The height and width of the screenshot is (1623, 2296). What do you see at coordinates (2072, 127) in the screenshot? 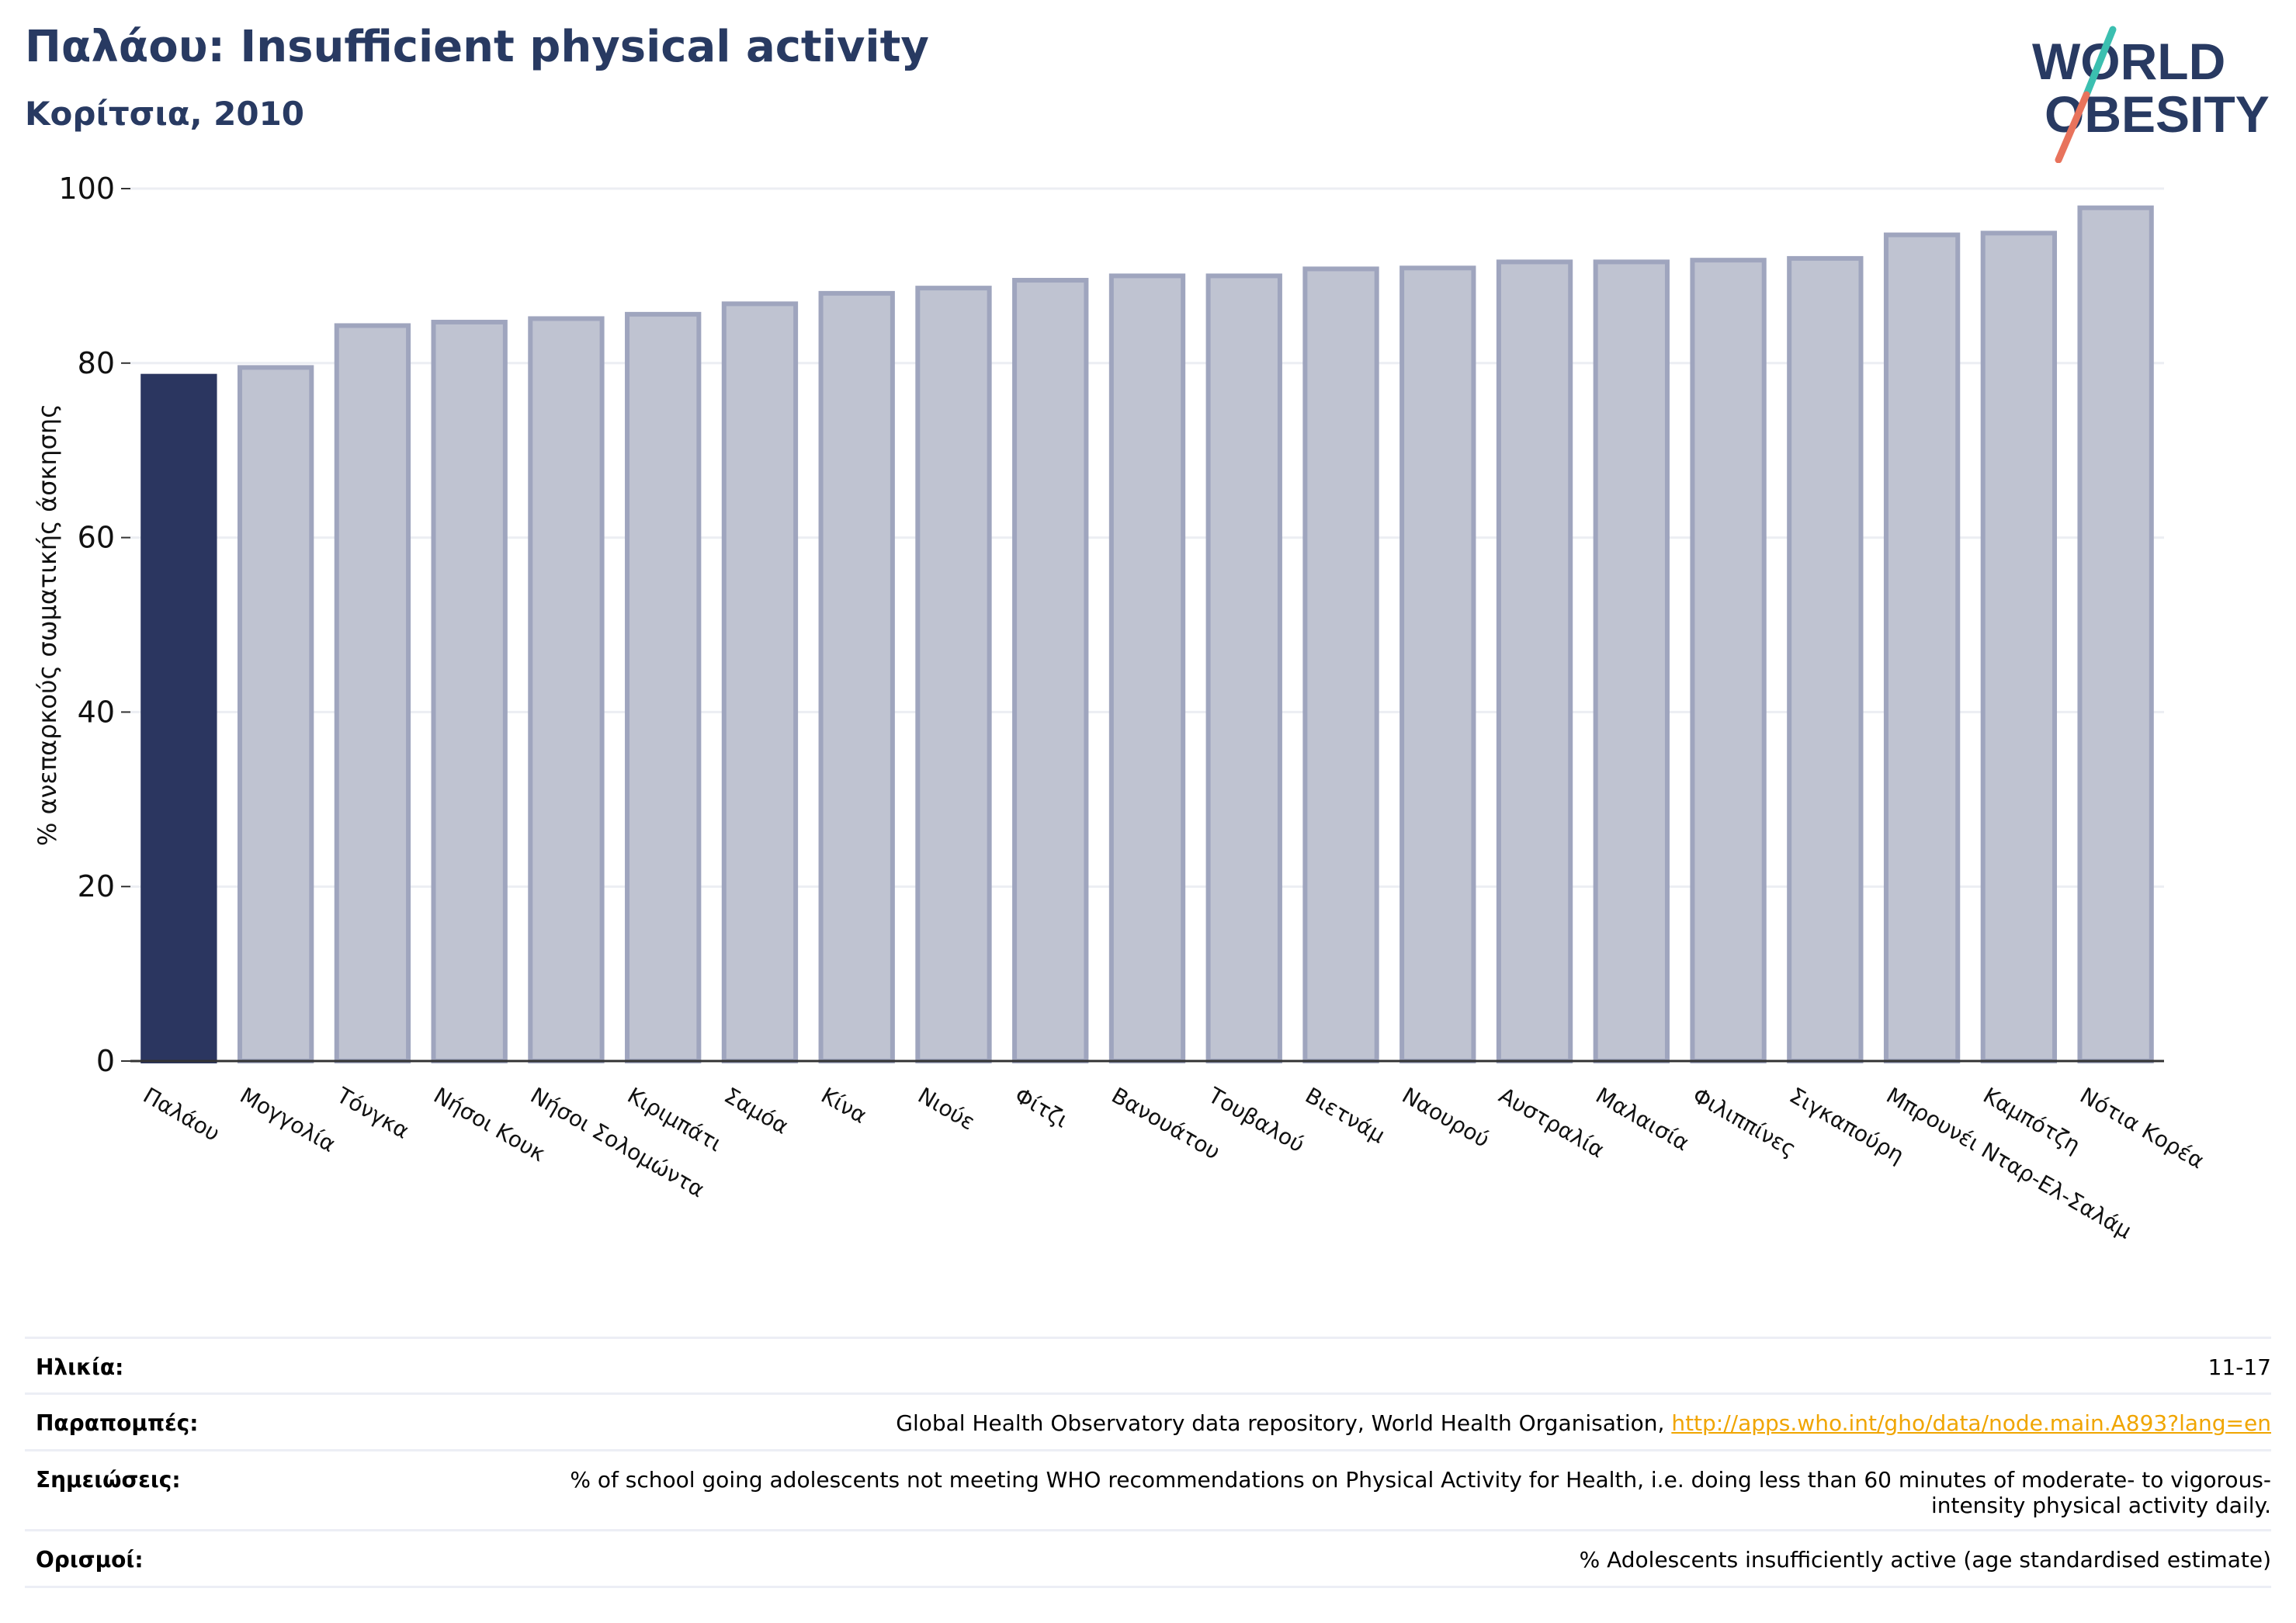
I see `logo-slash-bottom` at bounding box center [2072, 127].